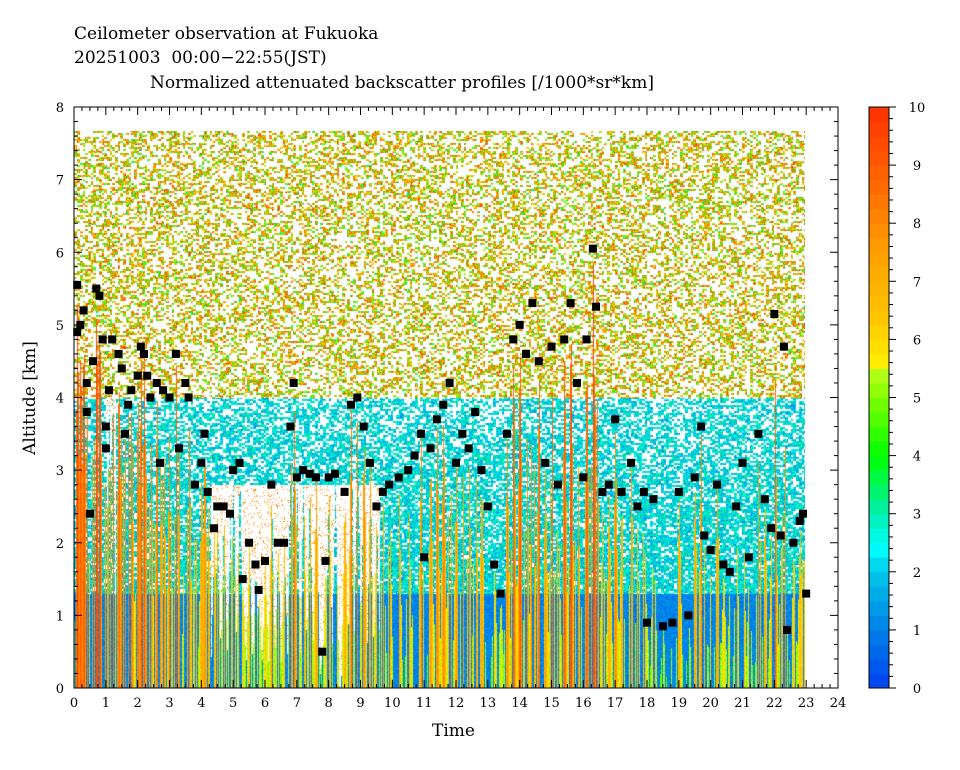 The image size is (960, 770). I want to click on y-tick-label: 6, so click(60, 253).